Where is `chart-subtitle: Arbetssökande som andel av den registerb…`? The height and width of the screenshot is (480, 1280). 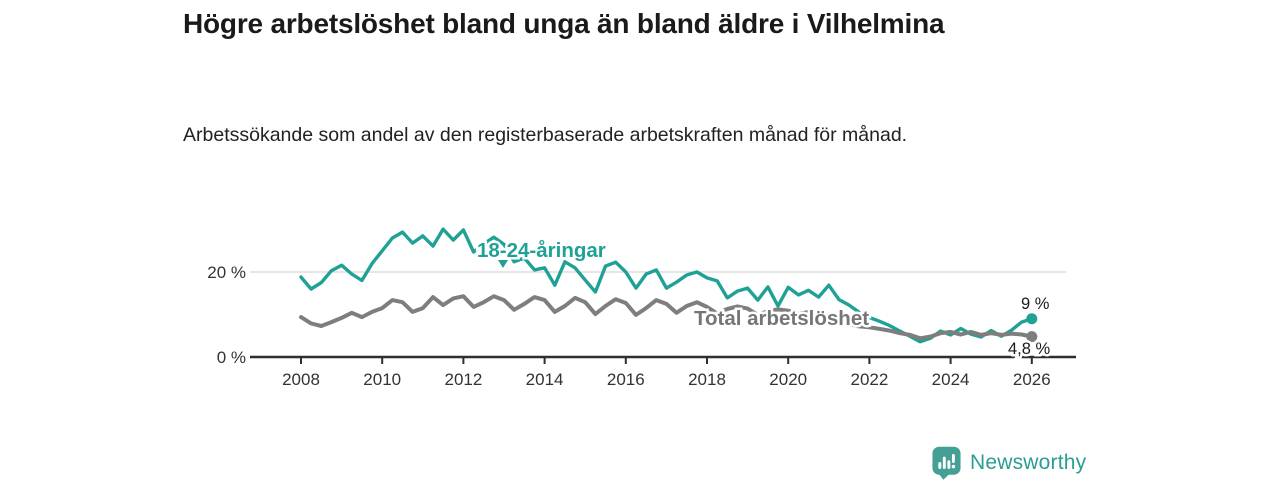
chart-subtitle: Arbetssökande som andel av den registerb… is located at coordinates (545, 135).